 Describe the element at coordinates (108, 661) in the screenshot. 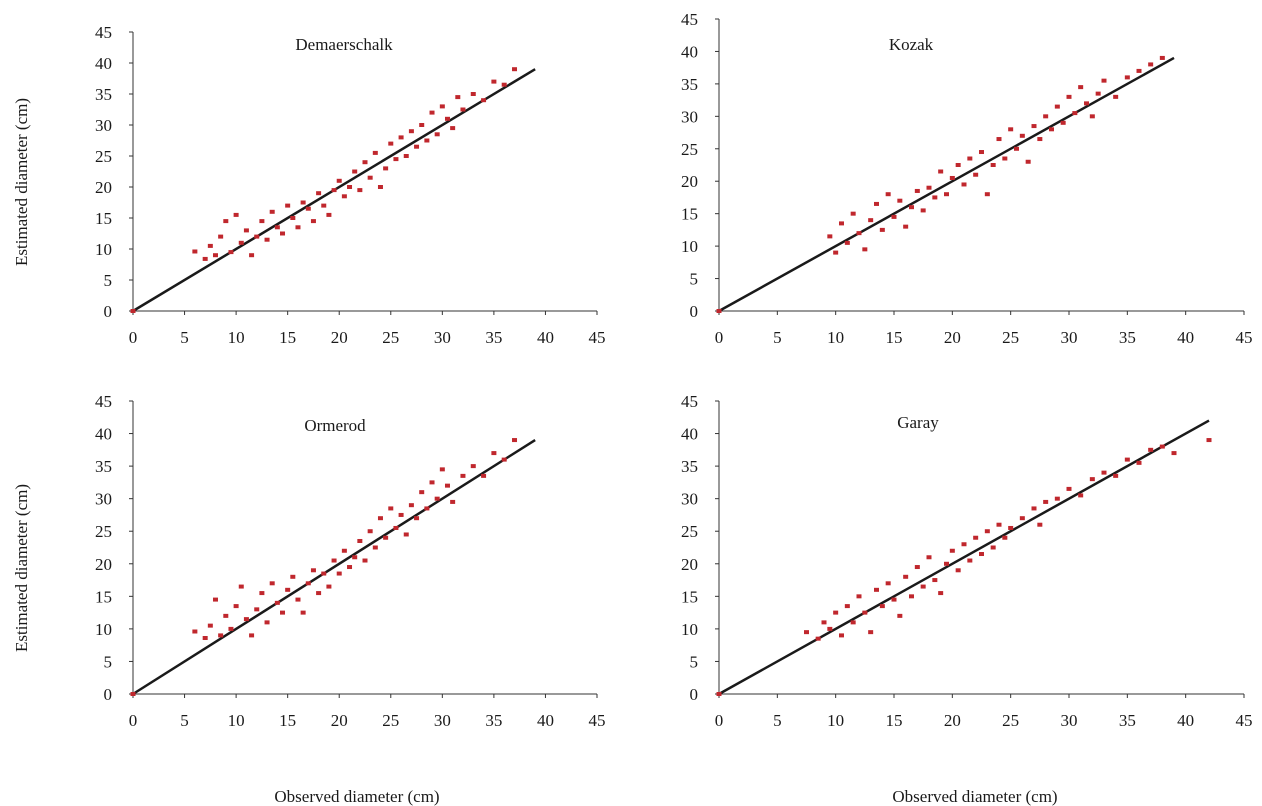

I see `y-tick-label: 5` at that location.